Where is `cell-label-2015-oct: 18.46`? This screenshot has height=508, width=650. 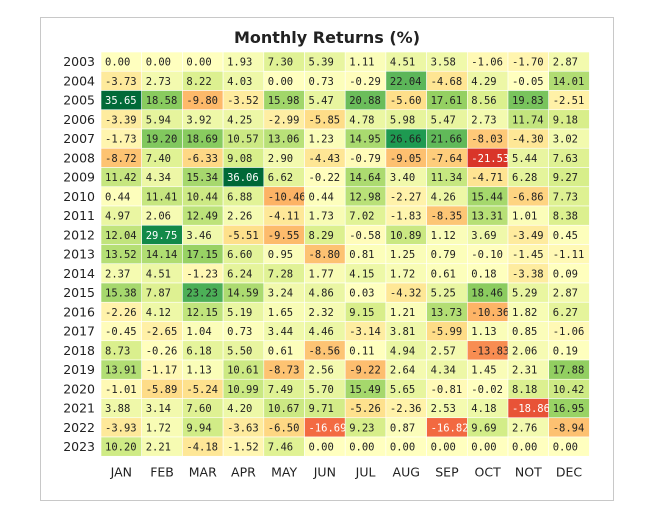
cell-label-2015-oct: 18.46 is located at coordinates (487, 294).